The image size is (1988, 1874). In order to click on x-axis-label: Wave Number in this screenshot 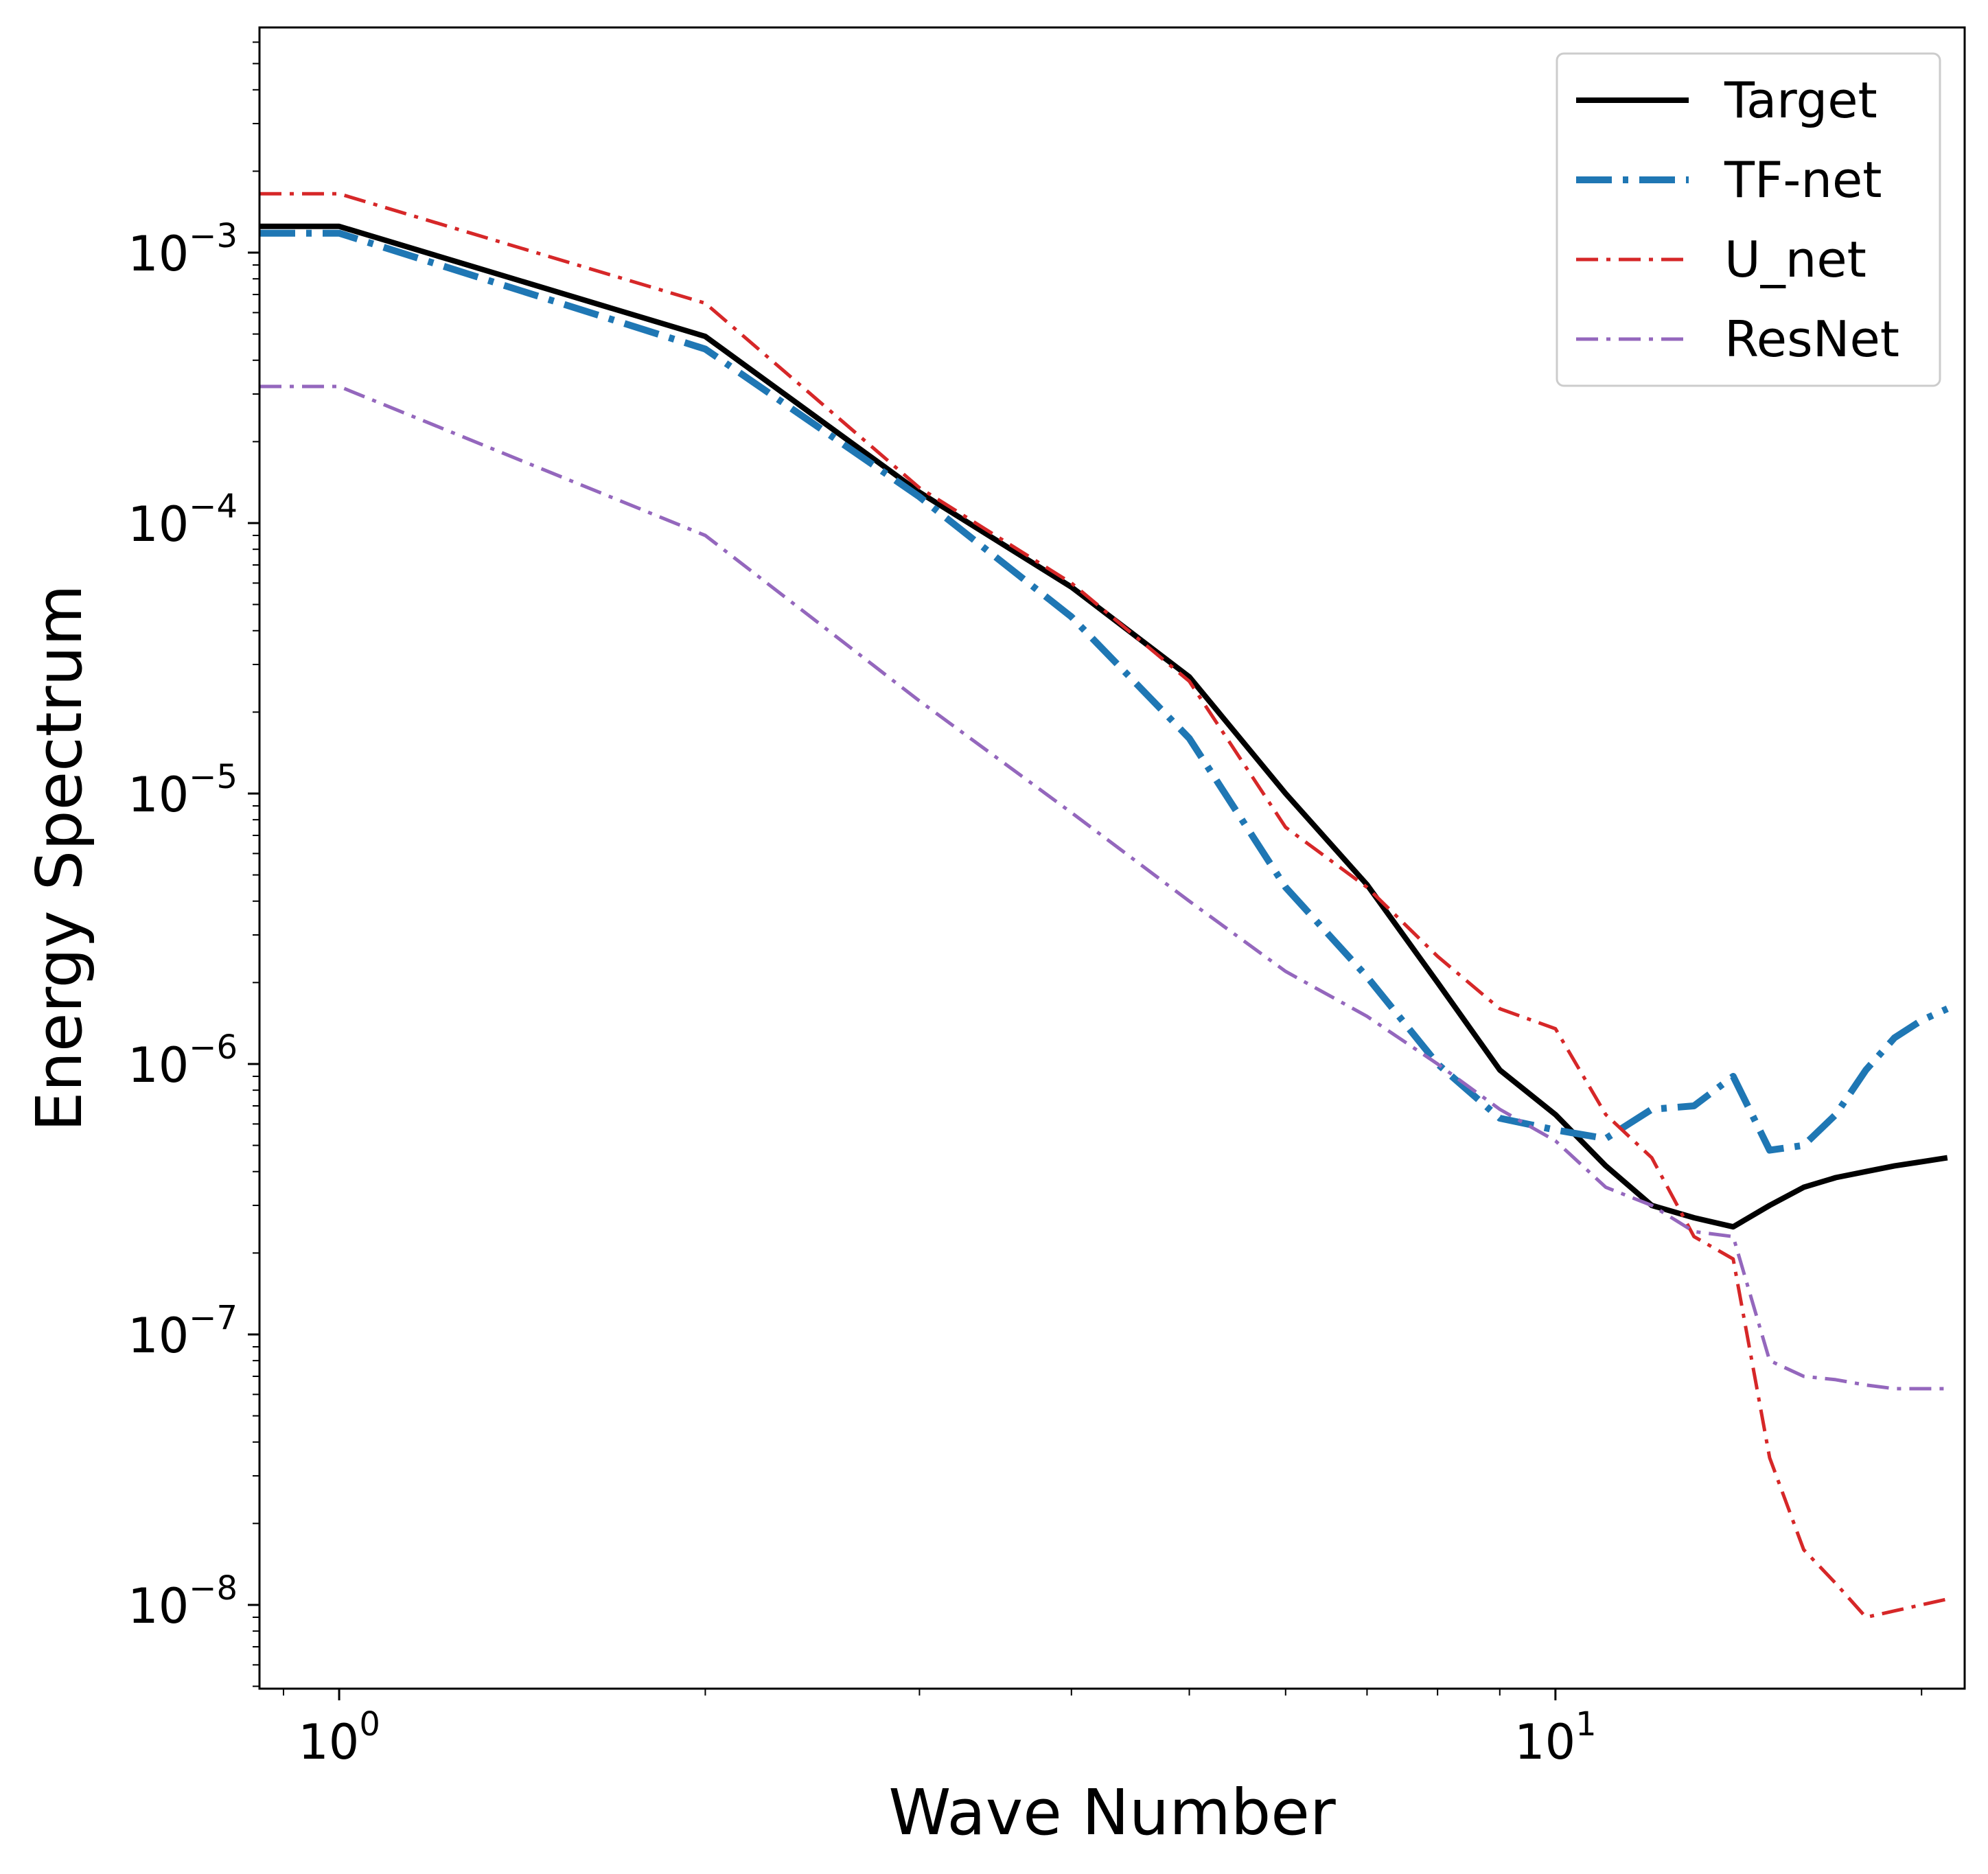, I will do `click(1111, 1812)`.